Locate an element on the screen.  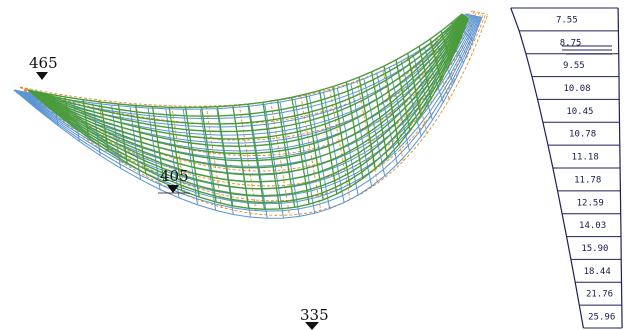
elevation-marker-405: 405 is located at coordinates (174, 180).